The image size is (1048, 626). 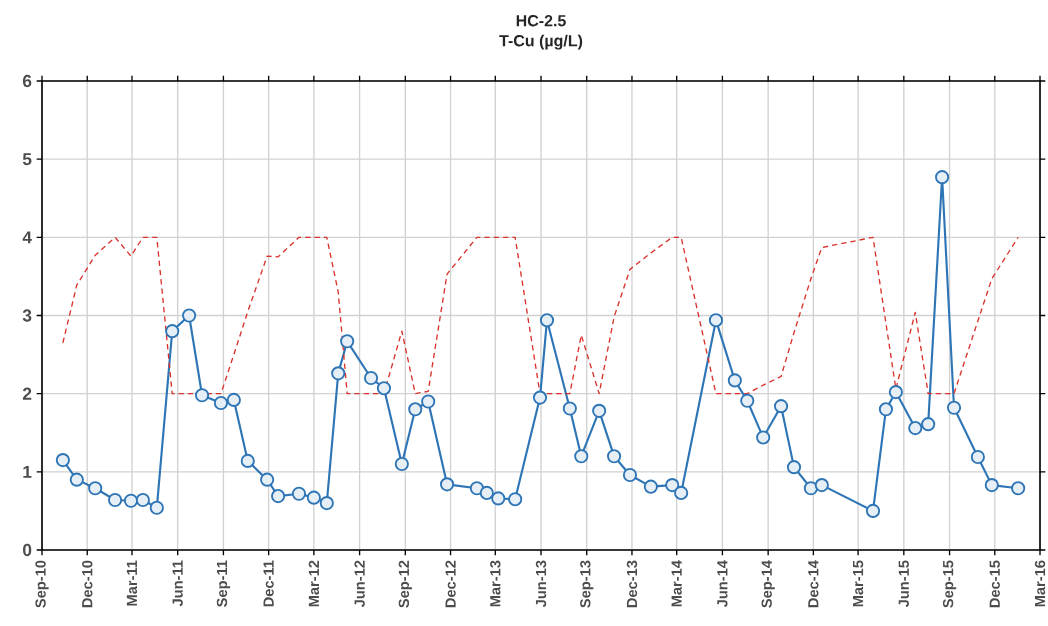 What do you see at coordinates (27, 81) in the screenshot?
I see `y-tick-label: 6` at bounding box center [27, 81].